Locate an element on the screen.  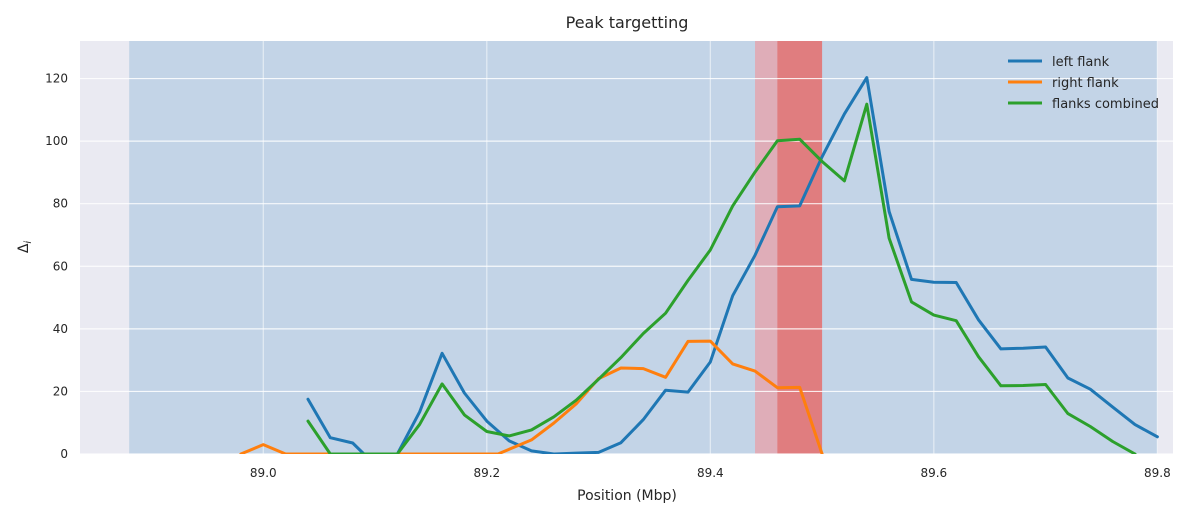
y-axis-label: Δi is located at coordinates (25, 247).